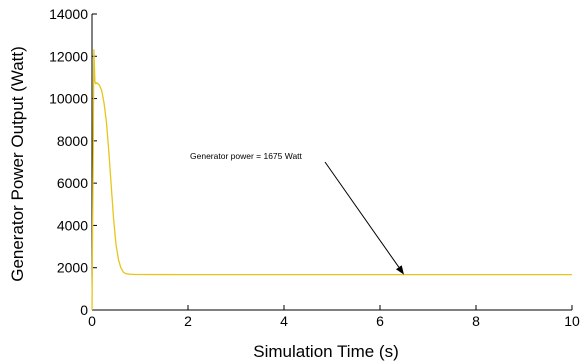  Describe the element at coordinates (380, 321) in the screenshot. I see `x-tick-label: 6` at that location.